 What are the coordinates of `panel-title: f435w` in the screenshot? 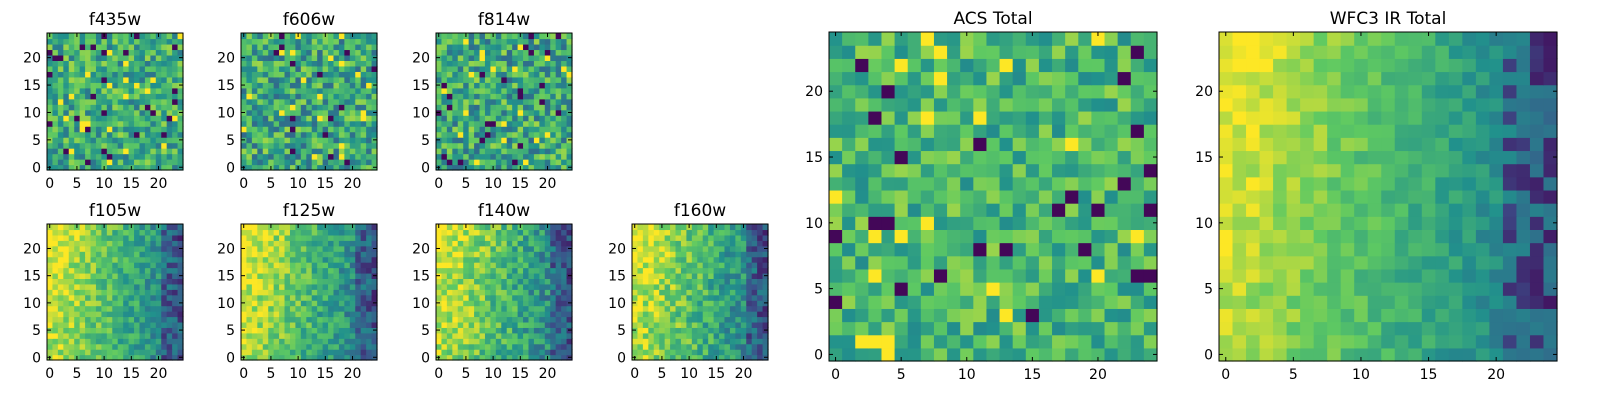 It's located at (115, 20).